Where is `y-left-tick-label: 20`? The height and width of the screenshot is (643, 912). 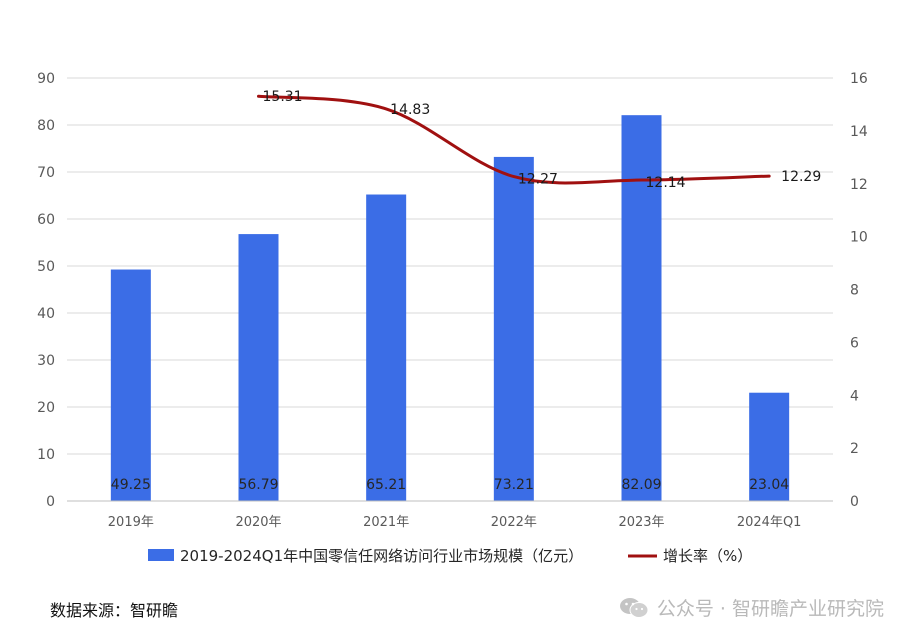 y-left-tick-label: 20 is located at coordinates (46, 408).